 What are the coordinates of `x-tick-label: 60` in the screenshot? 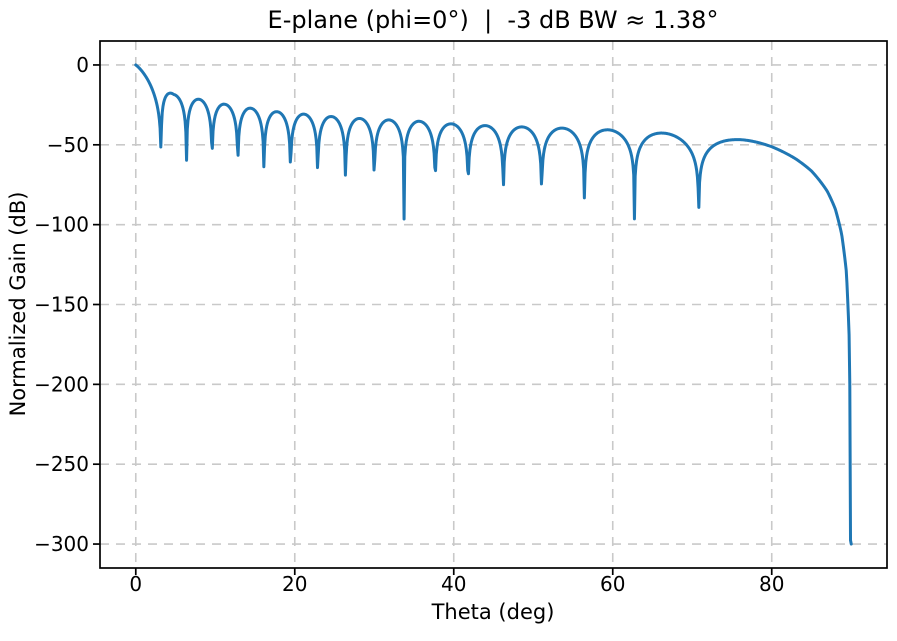 It's located at (612, 584).